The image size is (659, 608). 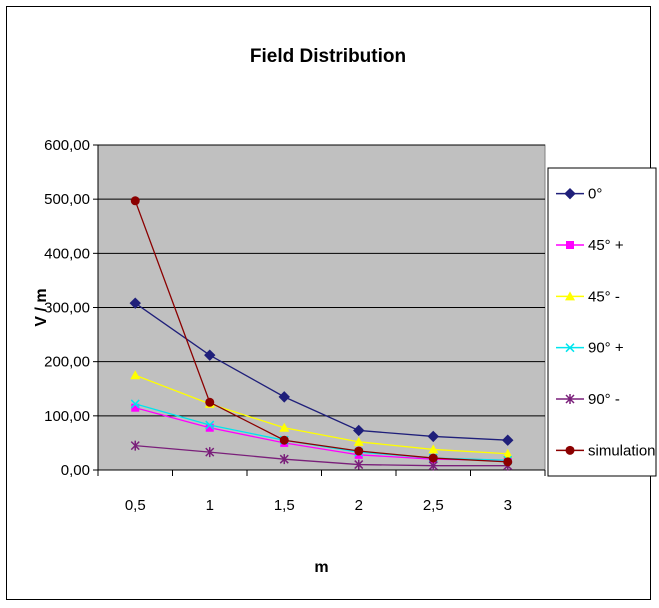 I want to click on y-tick-label: 400,00, so click(x=67, y=253).